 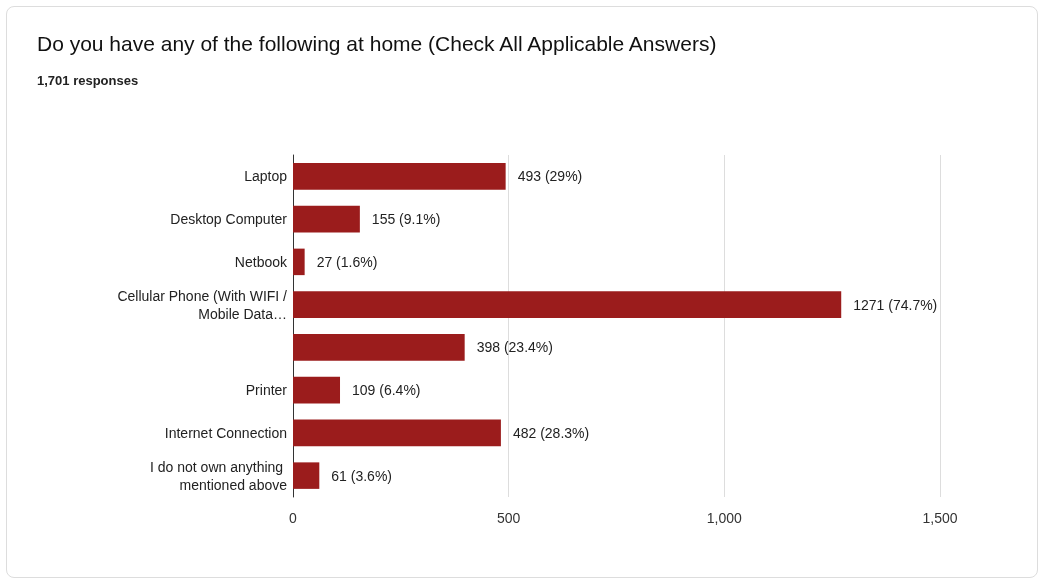 I want to click on y-tick-label: I do not own anything mentioned above, so click(x=219, y=475).